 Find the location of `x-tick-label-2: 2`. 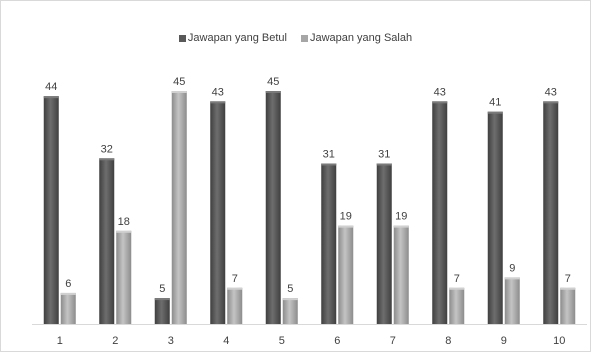

x-tick-label-2: 2 is located at coordinates (115, 341).